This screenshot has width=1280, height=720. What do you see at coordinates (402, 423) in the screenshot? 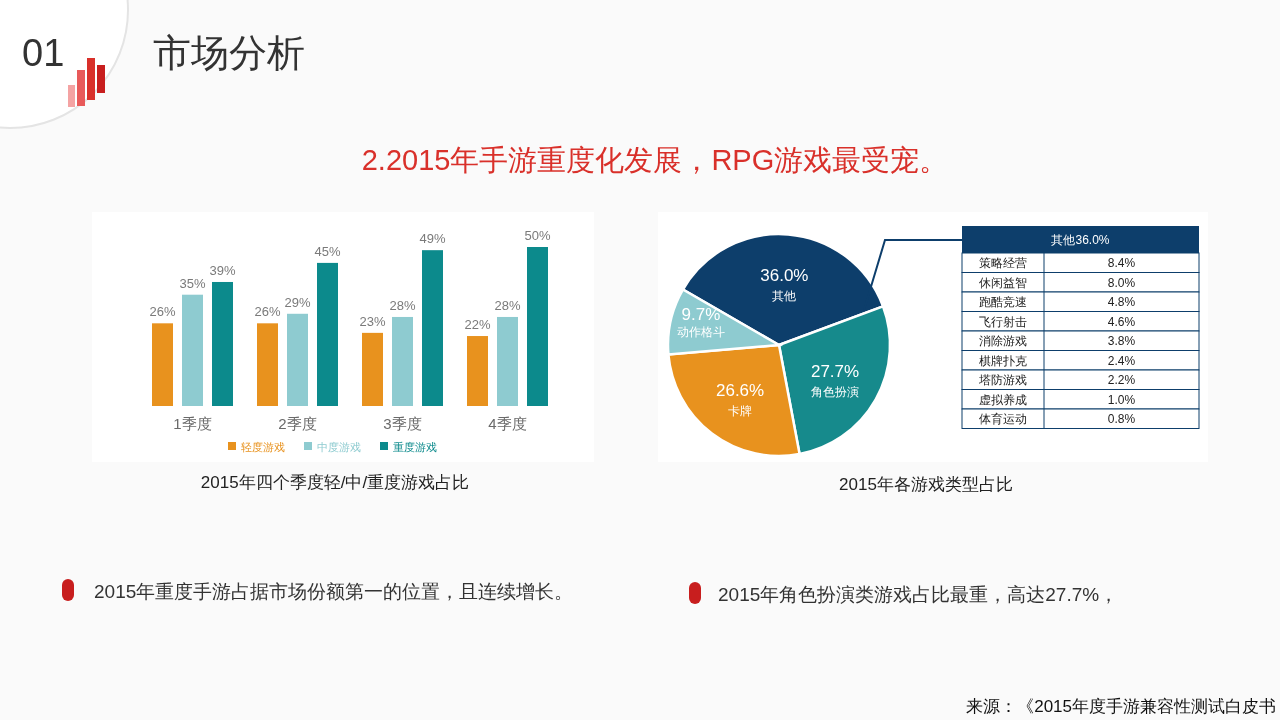
I see `x-tick-label: 3季度` at bounding box center [402, 423].